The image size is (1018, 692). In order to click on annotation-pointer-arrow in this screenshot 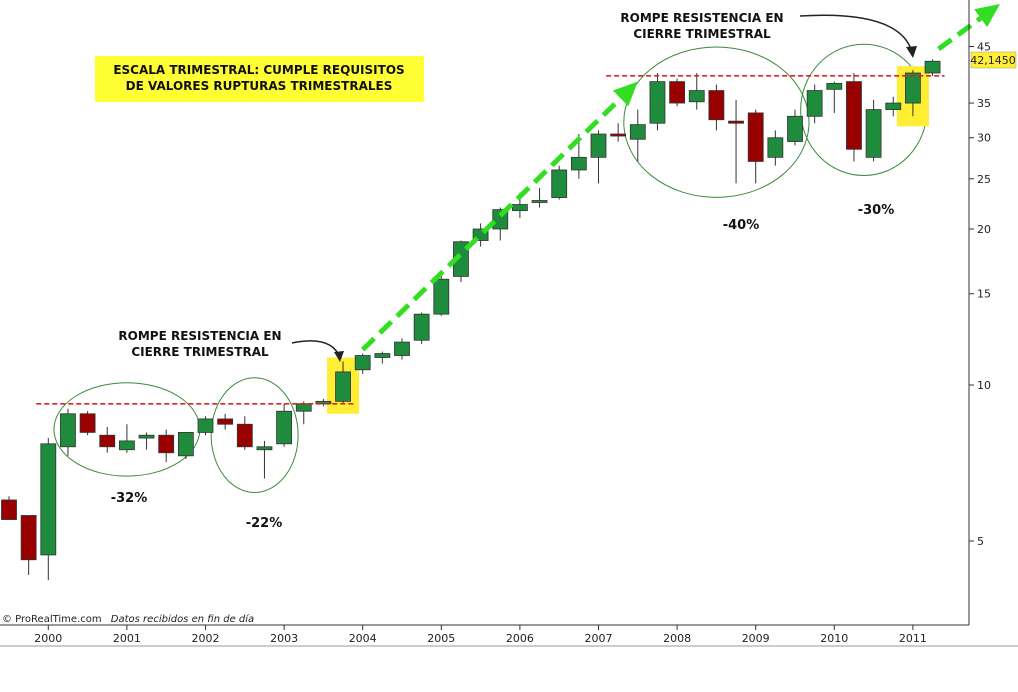, I will do `click(856, 33)`.